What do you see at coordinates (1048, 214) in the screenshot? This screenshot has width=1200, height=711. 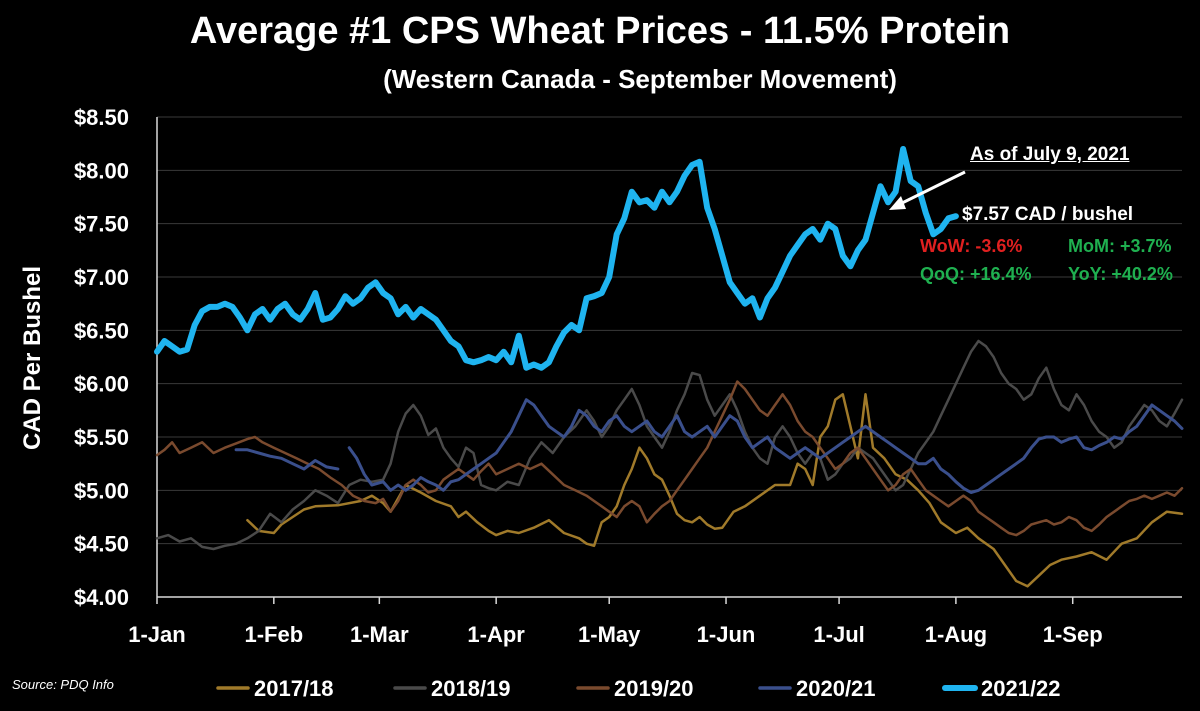 I see `annotation-price: $7.57 CAD / bushel` at bounding box center [1048, 214].